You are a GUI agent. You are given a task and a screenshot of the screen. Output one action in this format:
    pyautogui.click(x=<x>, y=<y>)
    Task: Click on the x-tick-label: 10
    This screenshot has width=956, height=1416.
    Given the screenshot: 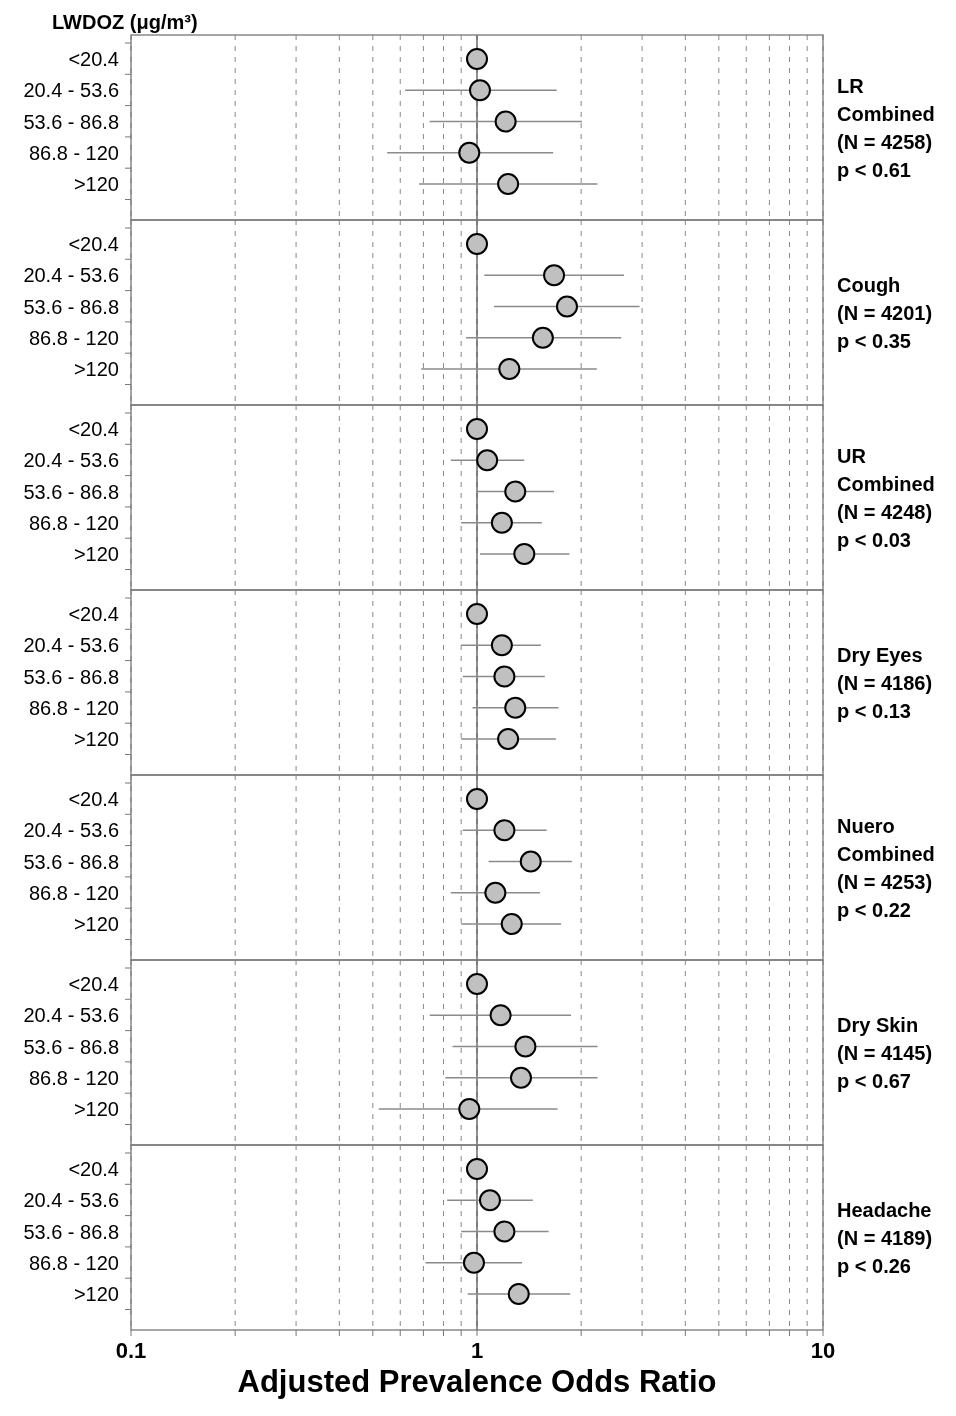 What is the action you would take?
    pyautogui.click(x=823, y=1350)
    